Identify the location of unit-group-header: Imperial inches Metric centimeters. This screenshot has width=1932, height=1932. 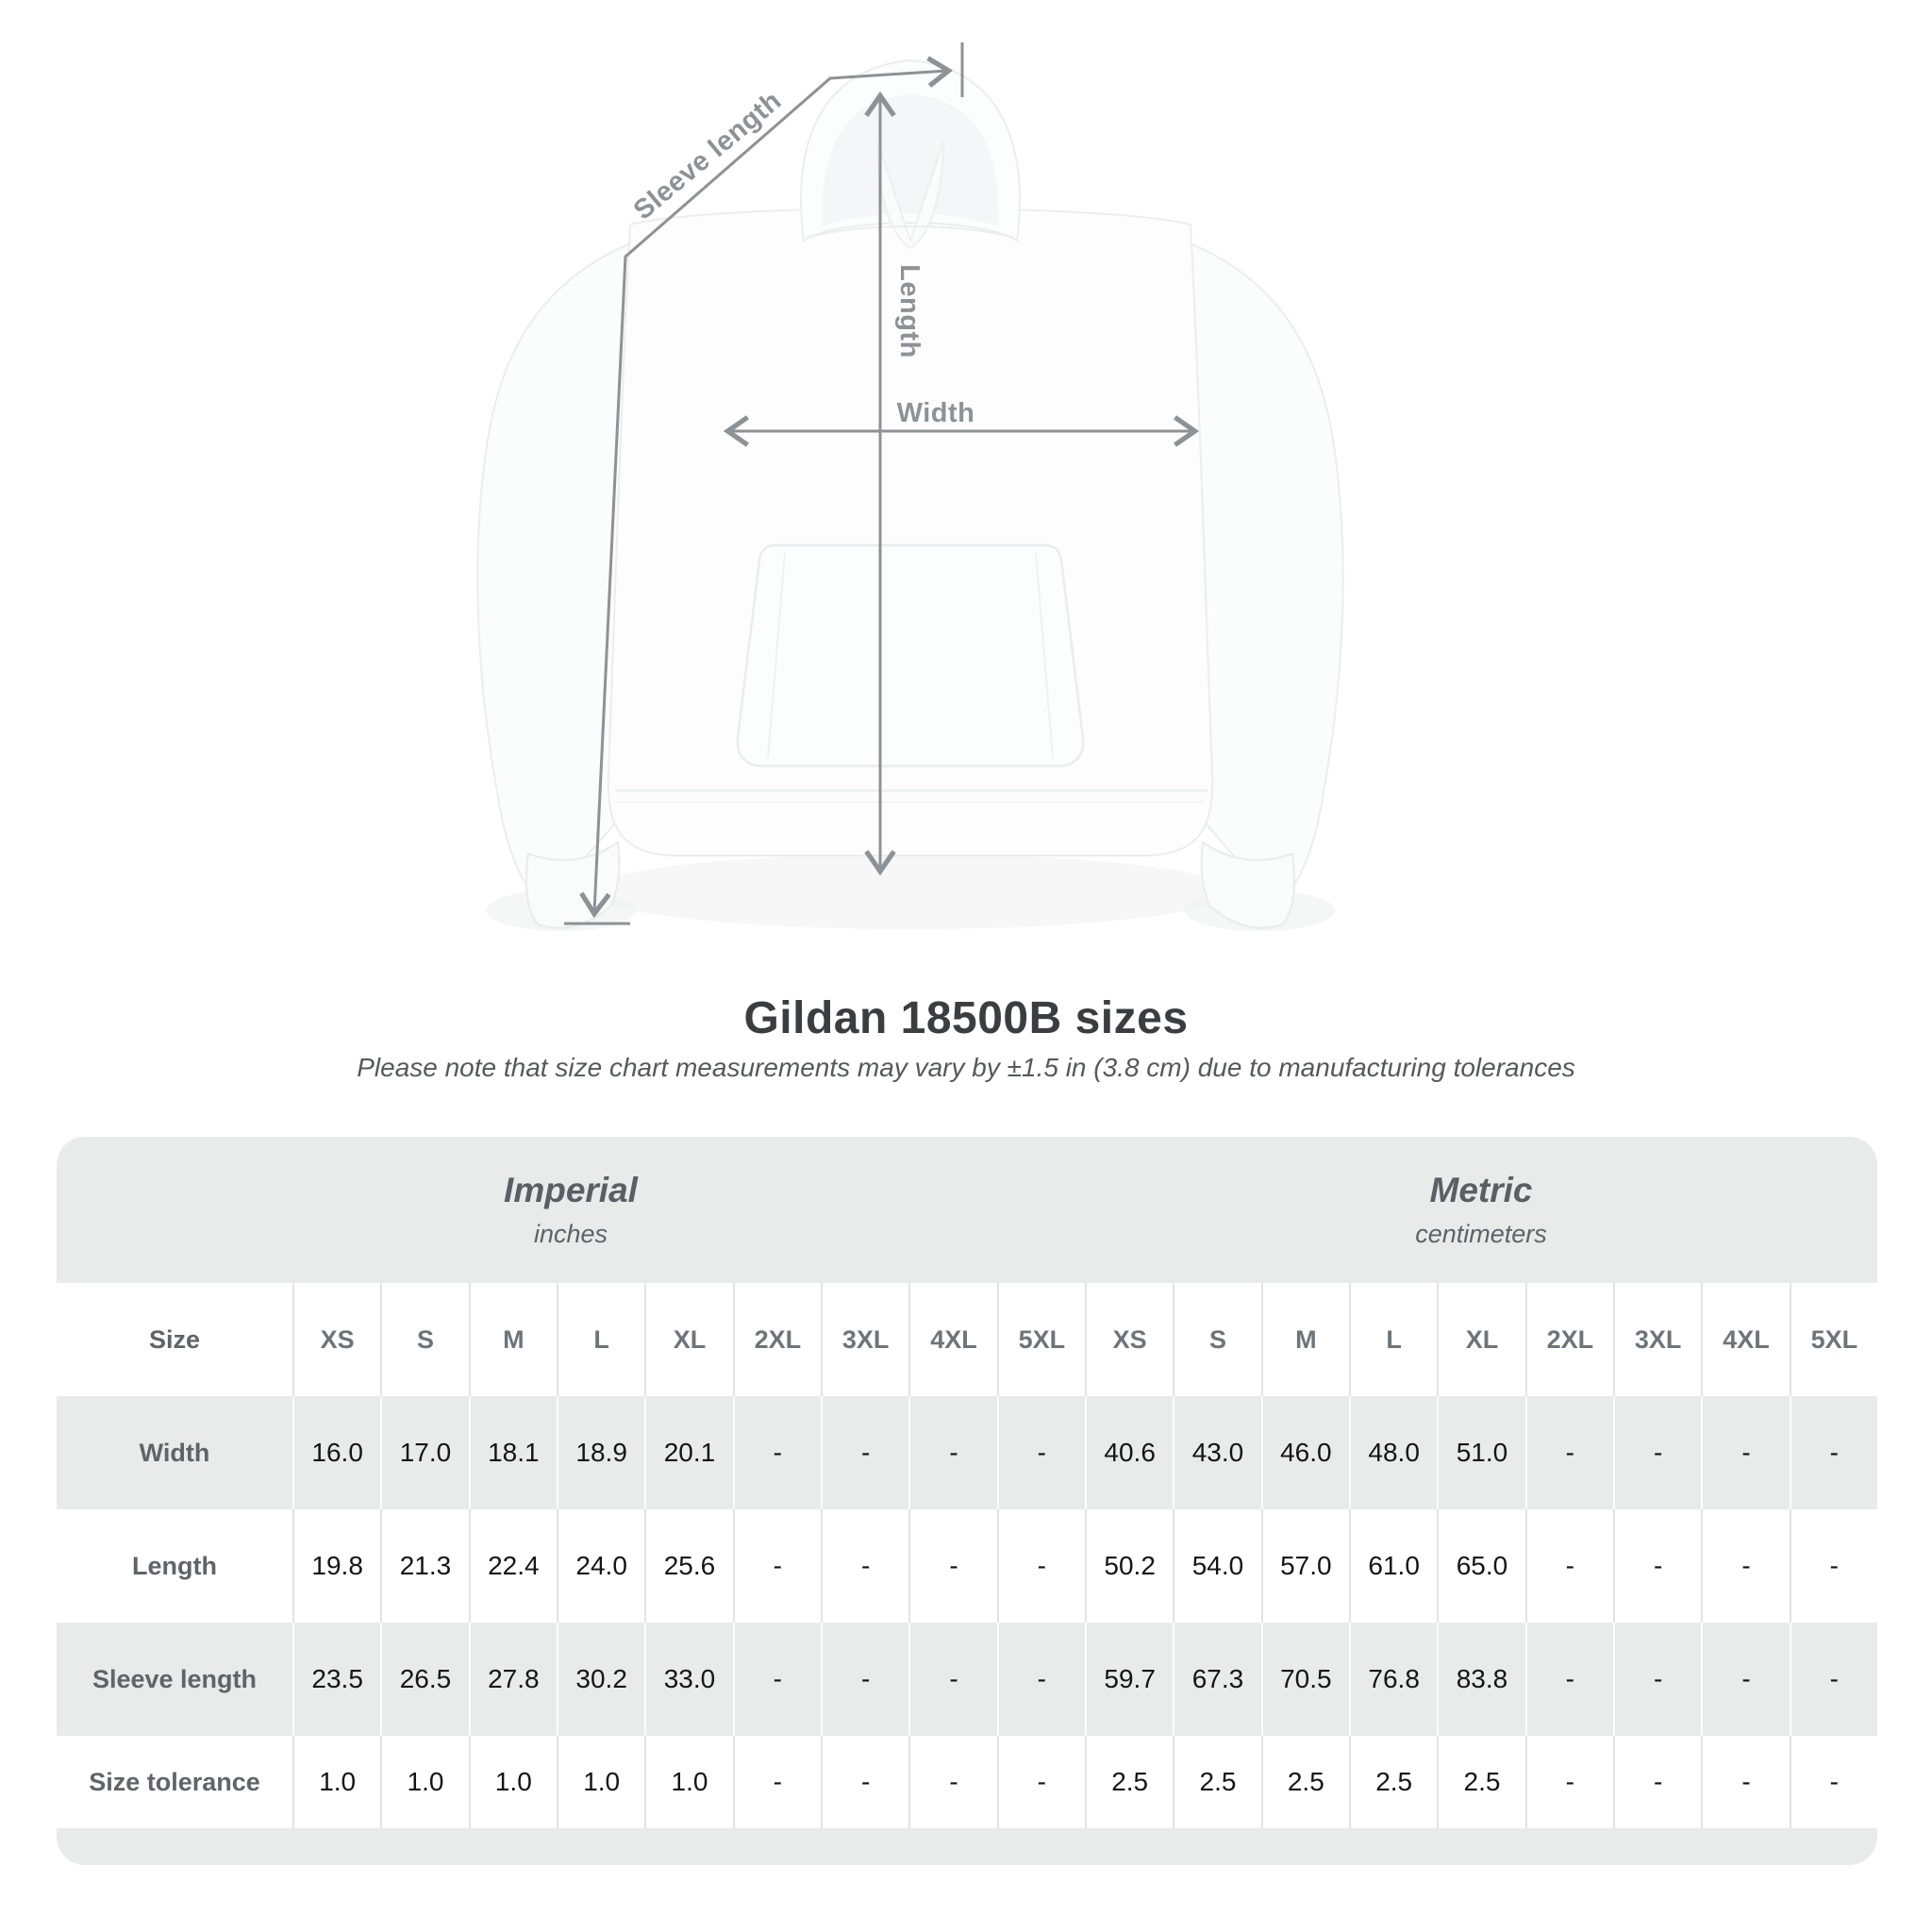
(967, 1210).